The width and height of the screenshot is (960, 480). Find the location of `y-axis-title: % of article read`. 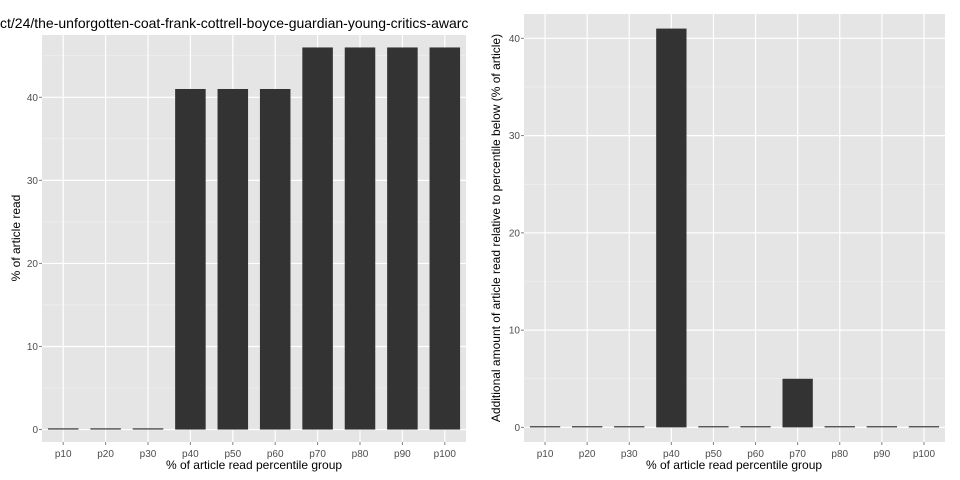

y-axis-title: % of article read is located at coordinates (16, 238).